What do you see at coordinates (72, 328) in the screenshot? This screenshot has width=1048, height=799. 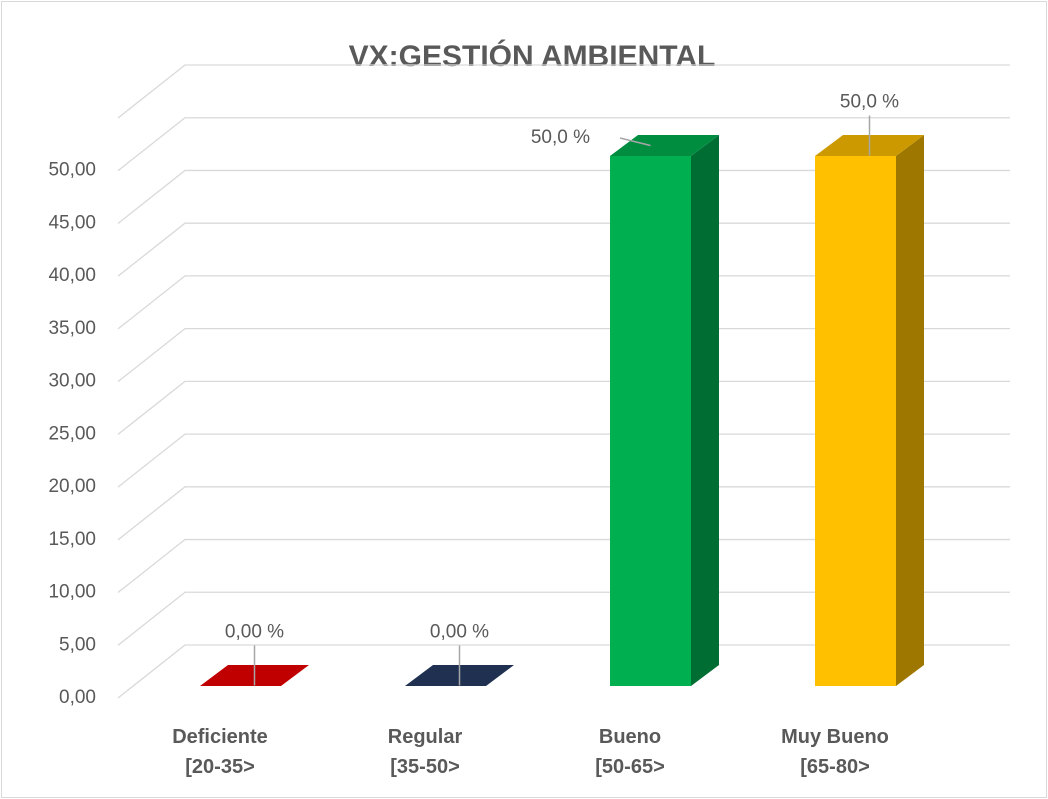 I see `y-tick-label: 35,00` at bounding box center [72, 328].